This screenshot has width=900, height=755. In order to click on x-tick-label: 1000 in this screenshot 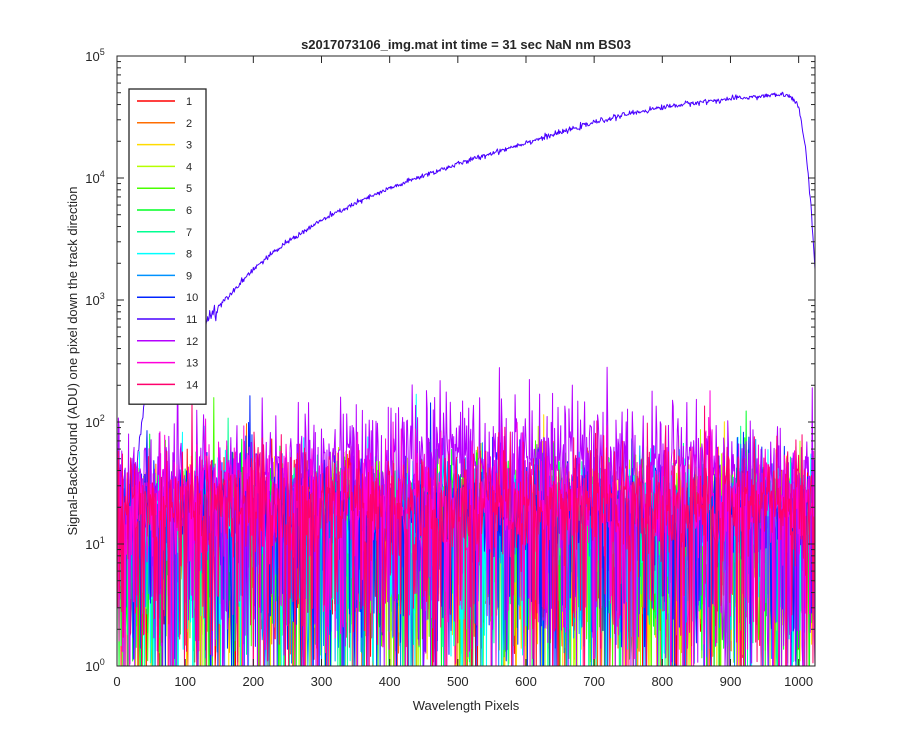, I will do `click(798, 681)`.